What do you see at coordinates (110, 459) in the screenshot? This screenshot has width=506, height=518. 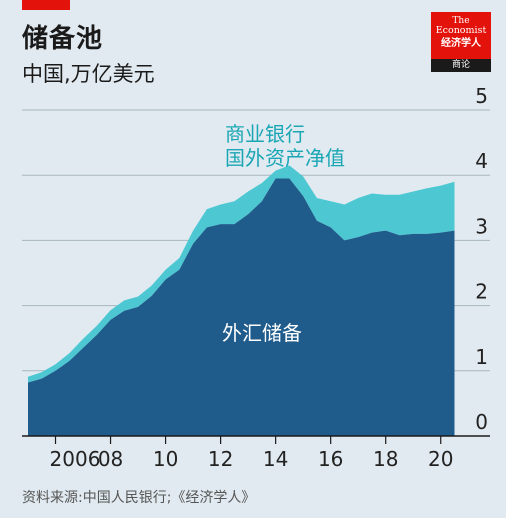 I see `x-tick-label-08: 08` at bounding box center [110, 459].